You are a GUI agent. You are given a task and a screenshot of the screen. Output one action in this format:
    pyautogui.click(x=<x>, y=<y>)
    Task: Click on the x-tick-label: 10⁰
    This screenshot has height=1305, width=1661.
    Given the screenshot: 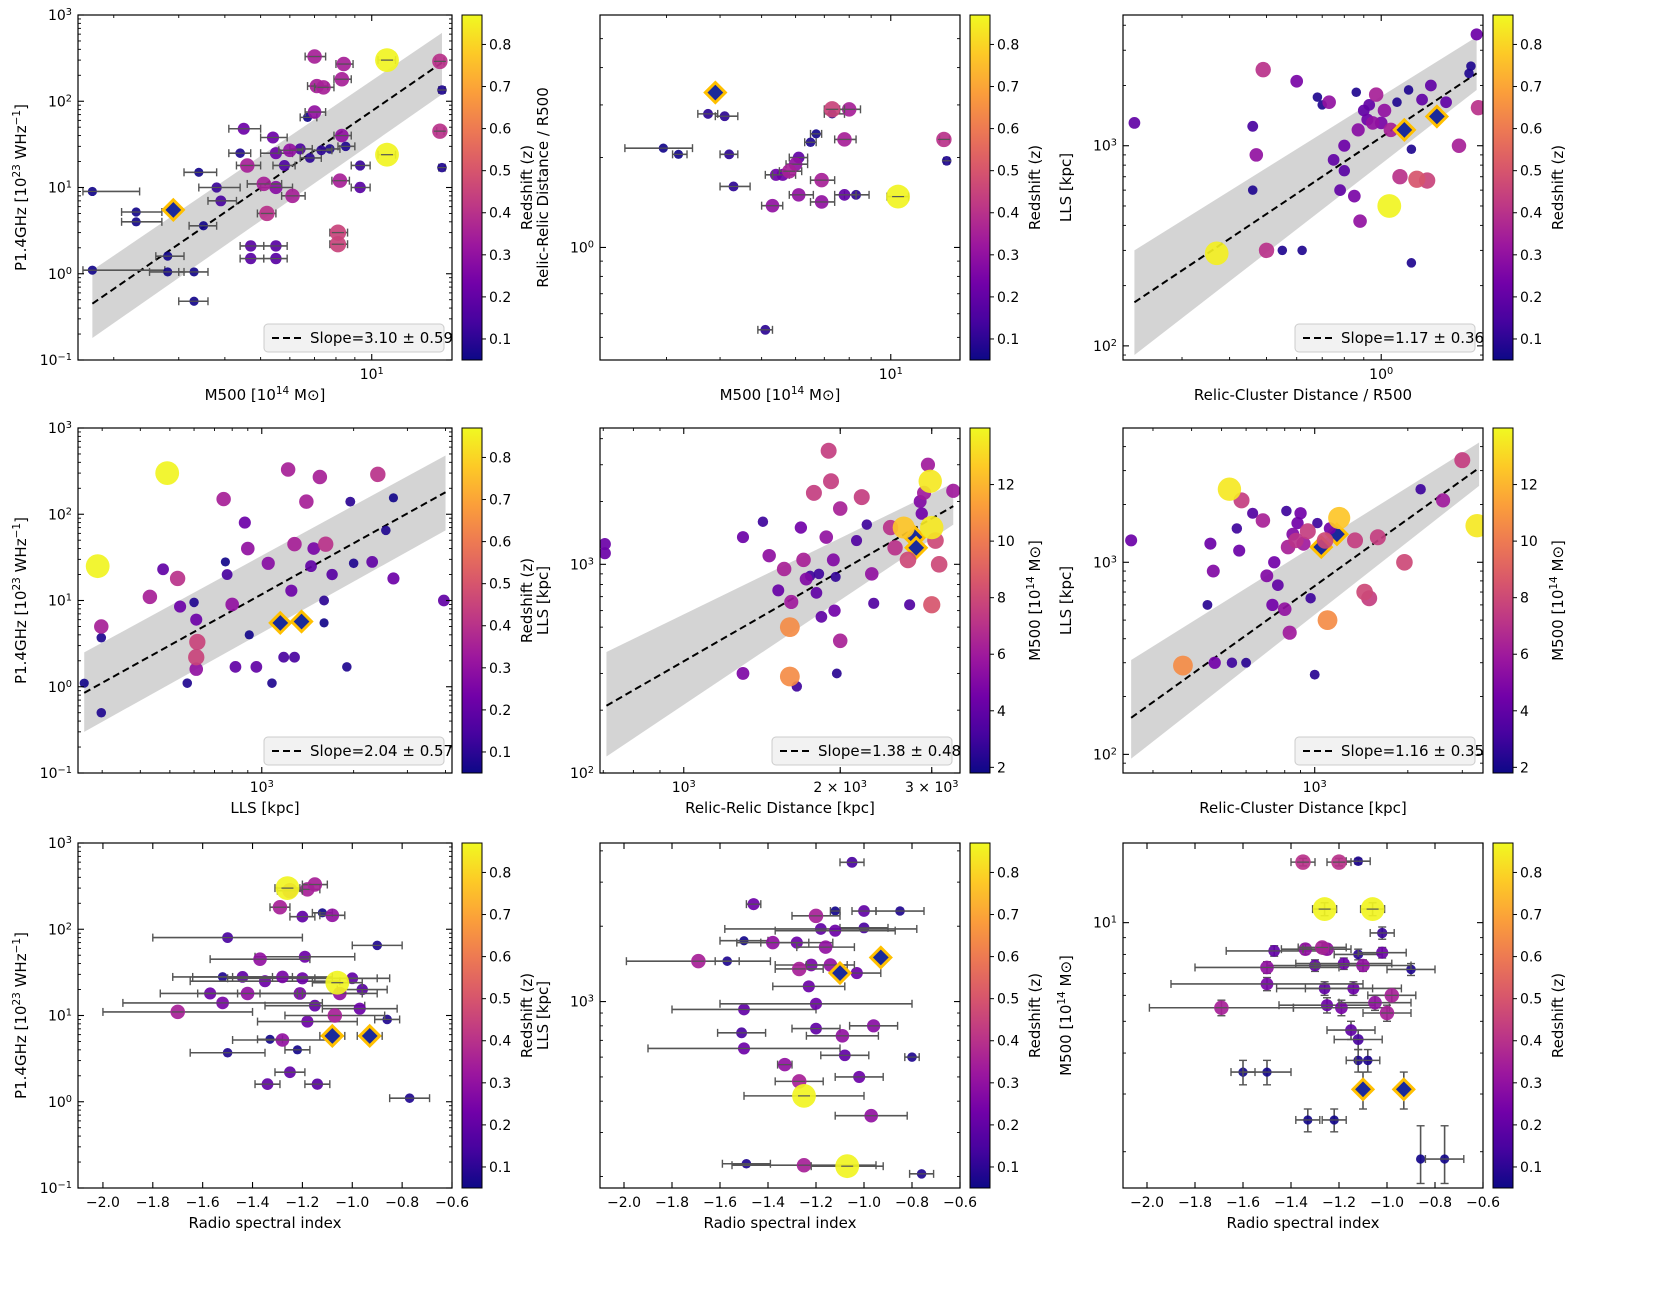 What is the action you would take?
    pyautogui.click(x=1381, y=375)
    